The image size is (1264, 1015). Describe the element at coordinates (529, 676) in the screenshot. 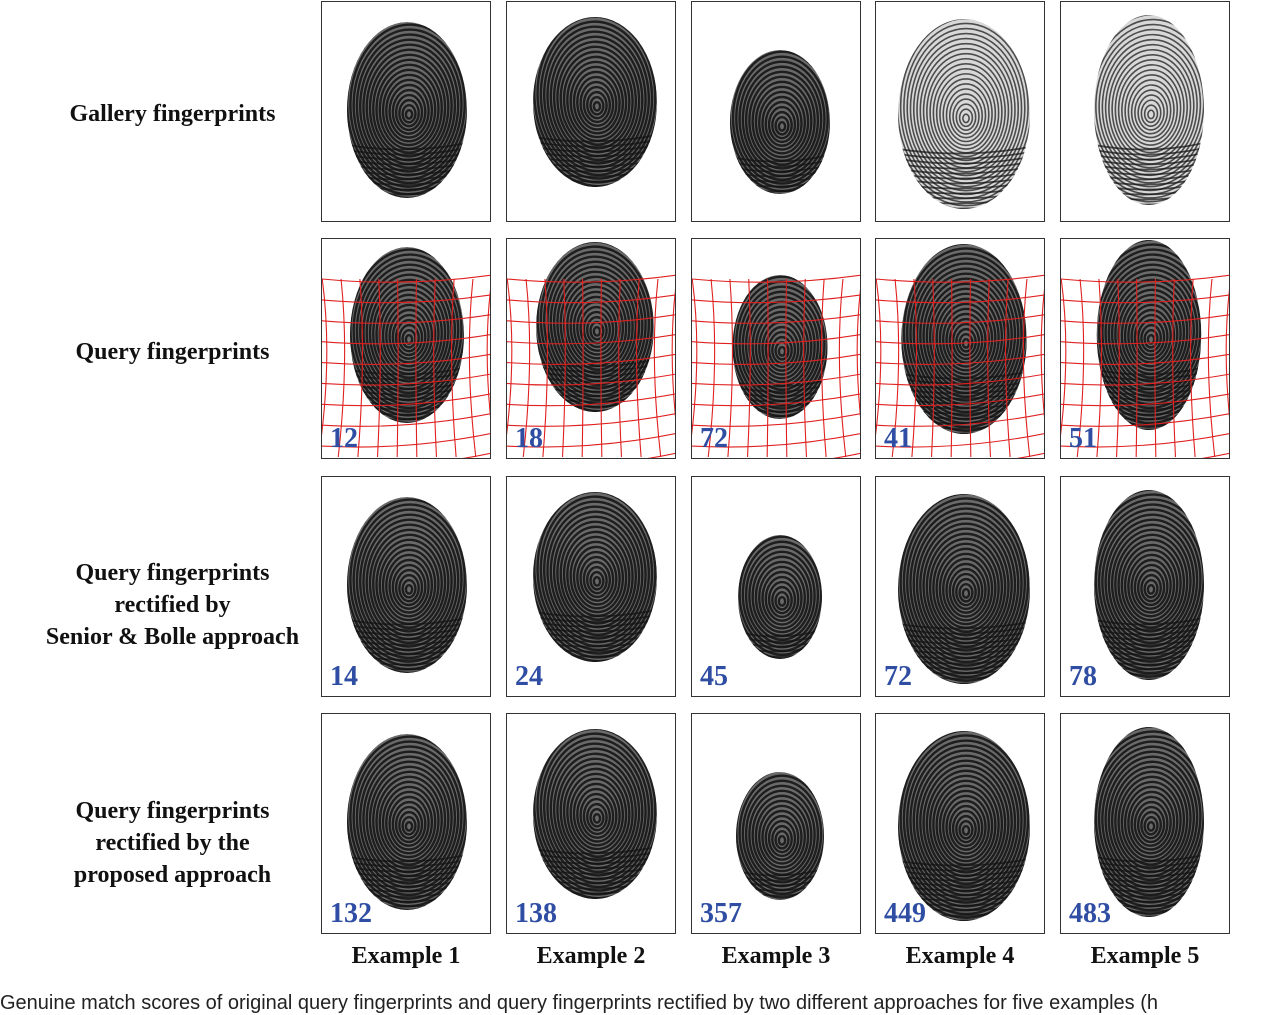

I see `match-score: 24` at that location.